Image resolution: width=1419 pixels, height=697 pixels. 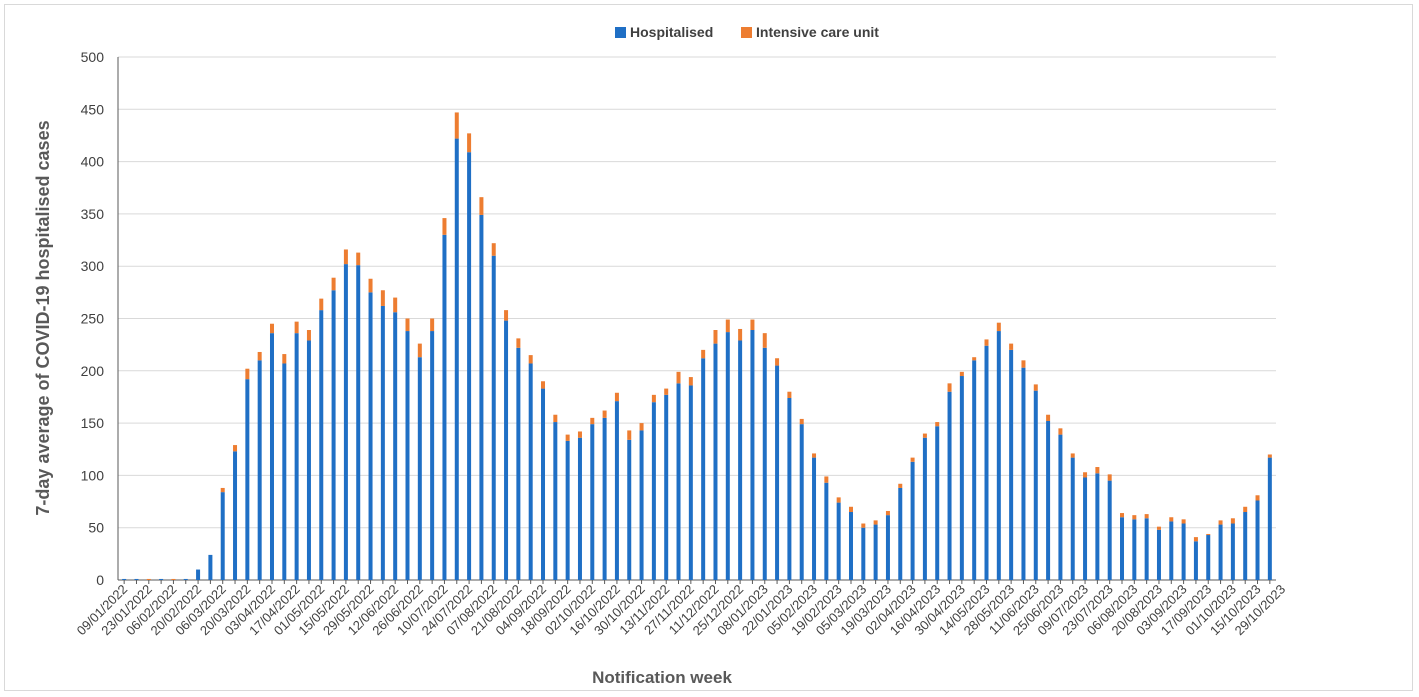 What do you see at coordinates (620, 32) in the screenshot?
I see `legend-swatch-hospitalised` at bounding box center [620, 32].